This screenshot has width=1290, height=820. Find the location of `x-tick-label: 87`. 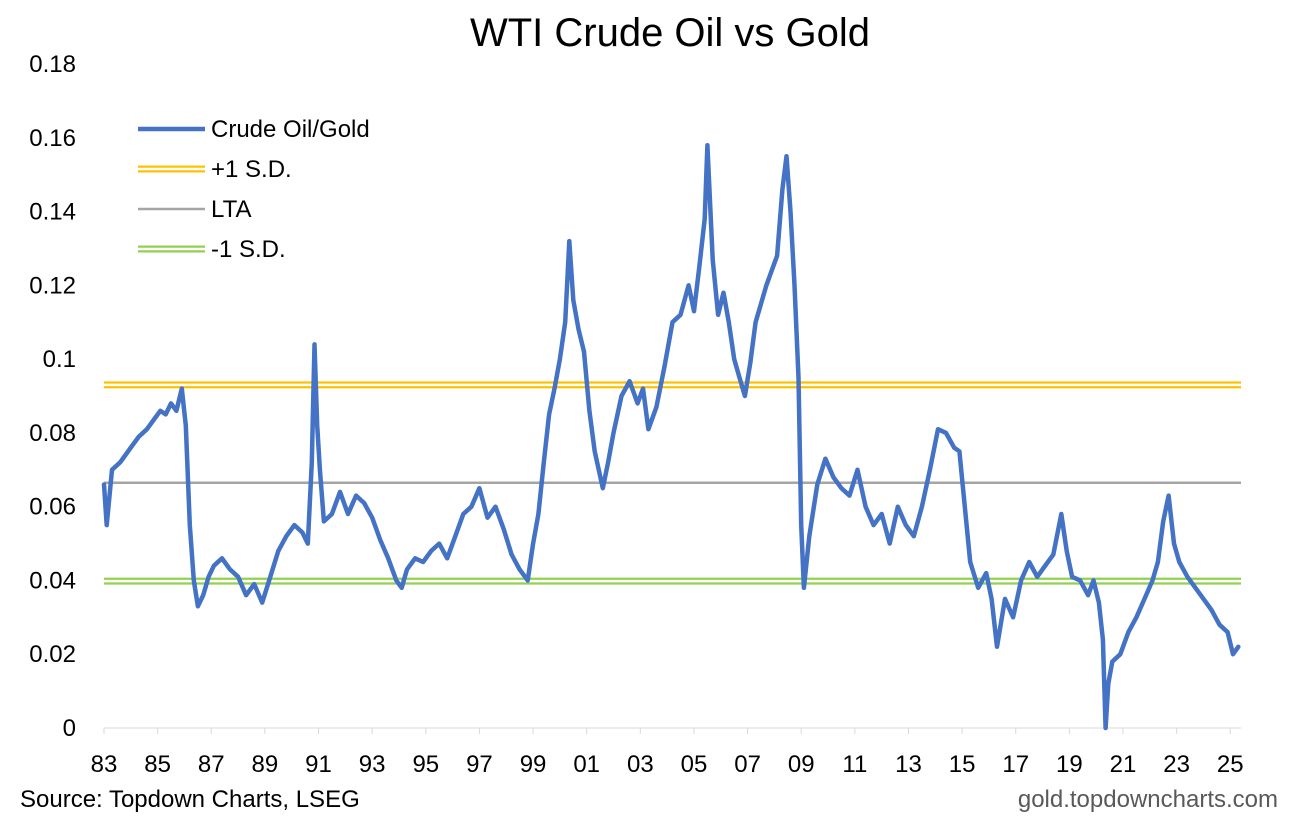

x-tick-label: 87 is located at coordinates (211, 764).